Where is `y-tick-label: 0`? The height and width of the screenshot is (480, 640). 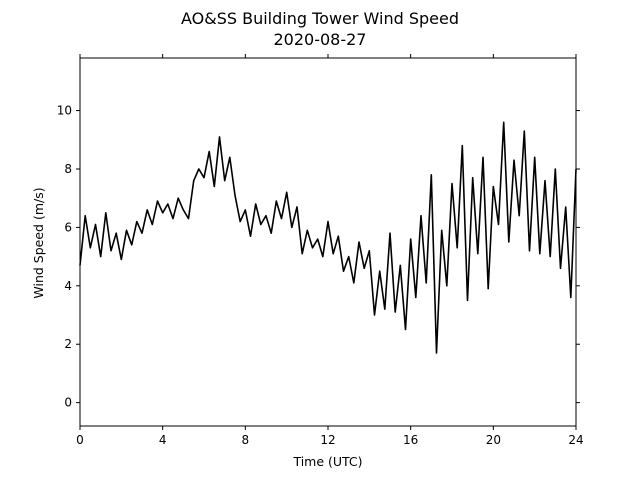 y-tick-label: 0 is located at coordinates (68, 403).